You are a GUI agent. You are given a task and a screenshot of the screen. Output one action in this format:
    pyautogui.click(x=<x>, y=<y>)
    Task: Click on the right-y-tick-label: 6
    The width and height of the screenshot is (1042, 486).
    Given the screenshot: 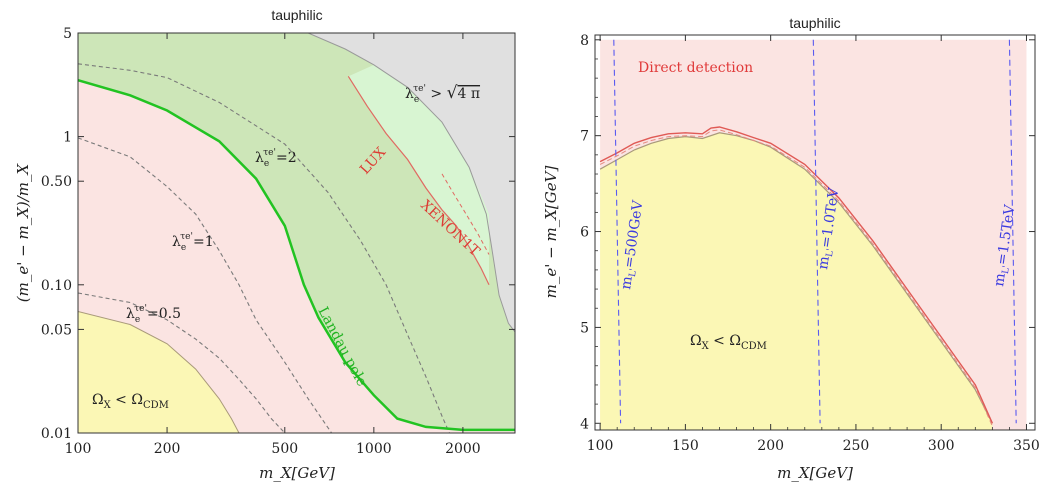 What is the action you would take?
    pyautogui.click(x=584, y=233)
    